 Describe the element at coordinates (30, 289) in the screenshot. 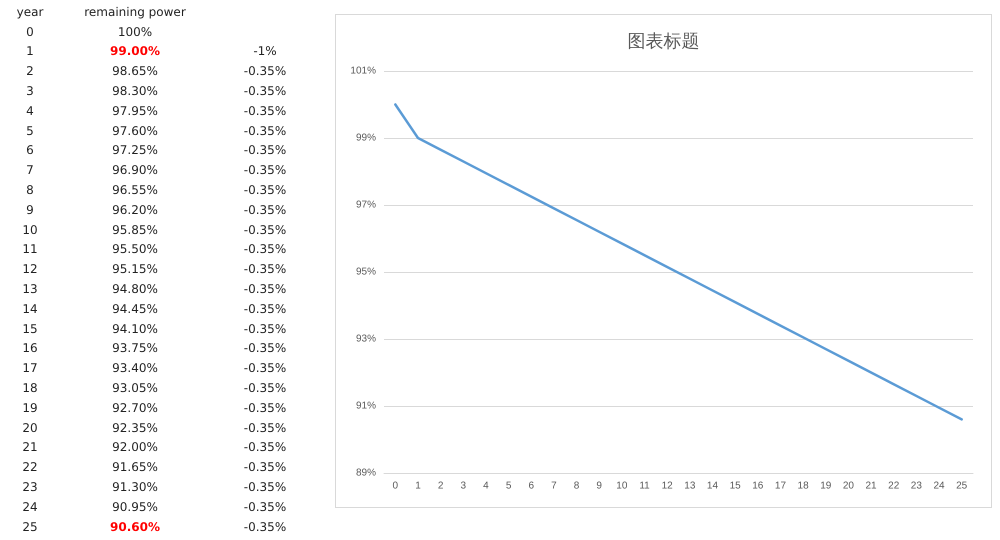

I see `category-label: 13` at that location.